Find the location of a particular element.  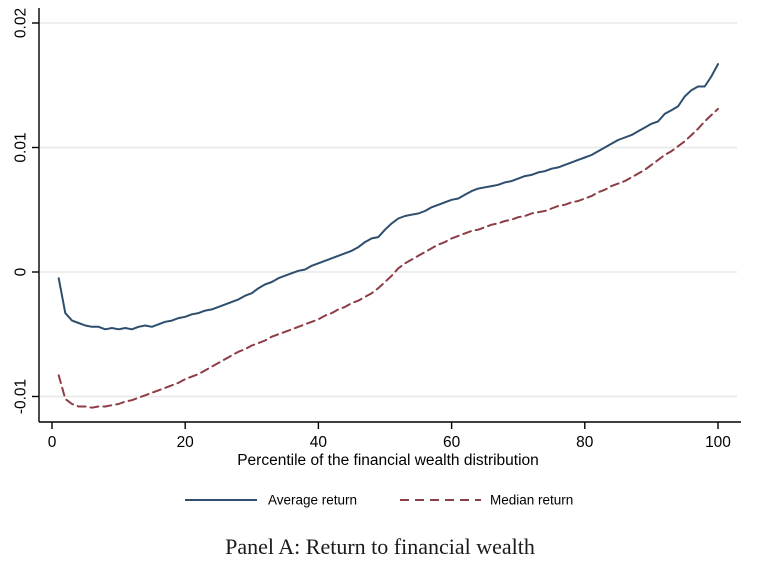

y-tick-label: 0 is located at coordinates (20, 271).